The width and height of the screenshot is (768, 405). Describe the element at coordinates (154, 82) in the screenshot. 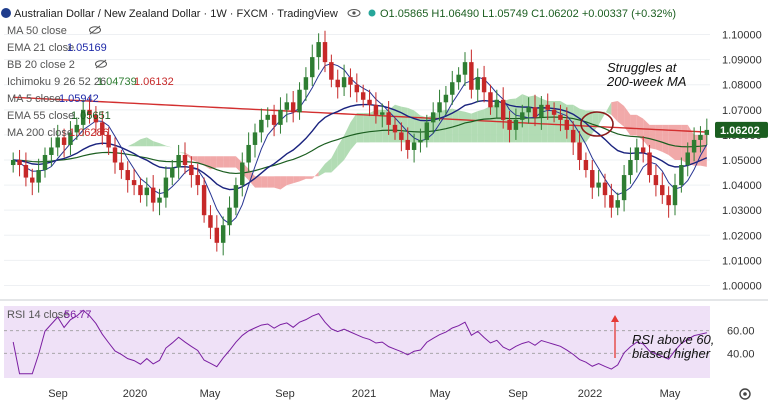

I see `legend-ichimoku-value-b: 1.06132` at that location.